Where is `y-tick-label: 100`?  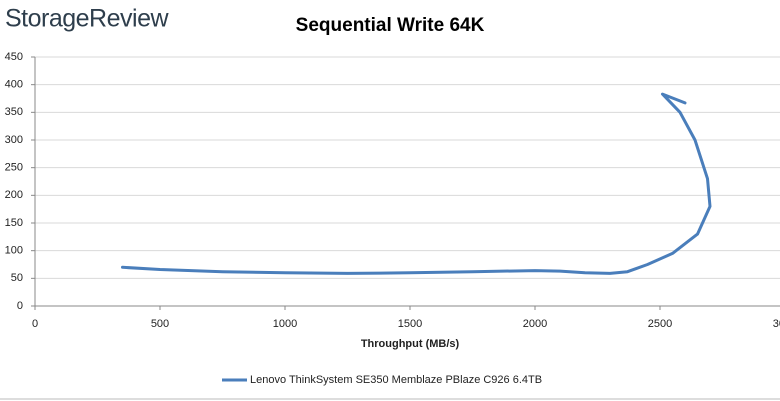
y-tick-label: 100 is located at coordinates (14, 251).